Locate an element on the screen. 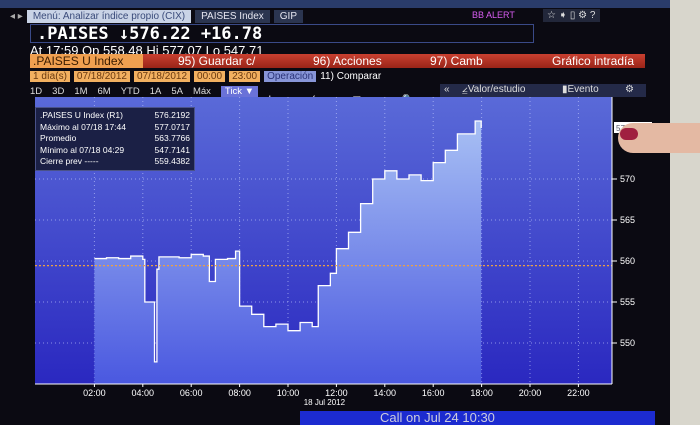 This screenshot has width=700, height=425. down-arrow-icon: ↓ is located at coordinates (124, 34).